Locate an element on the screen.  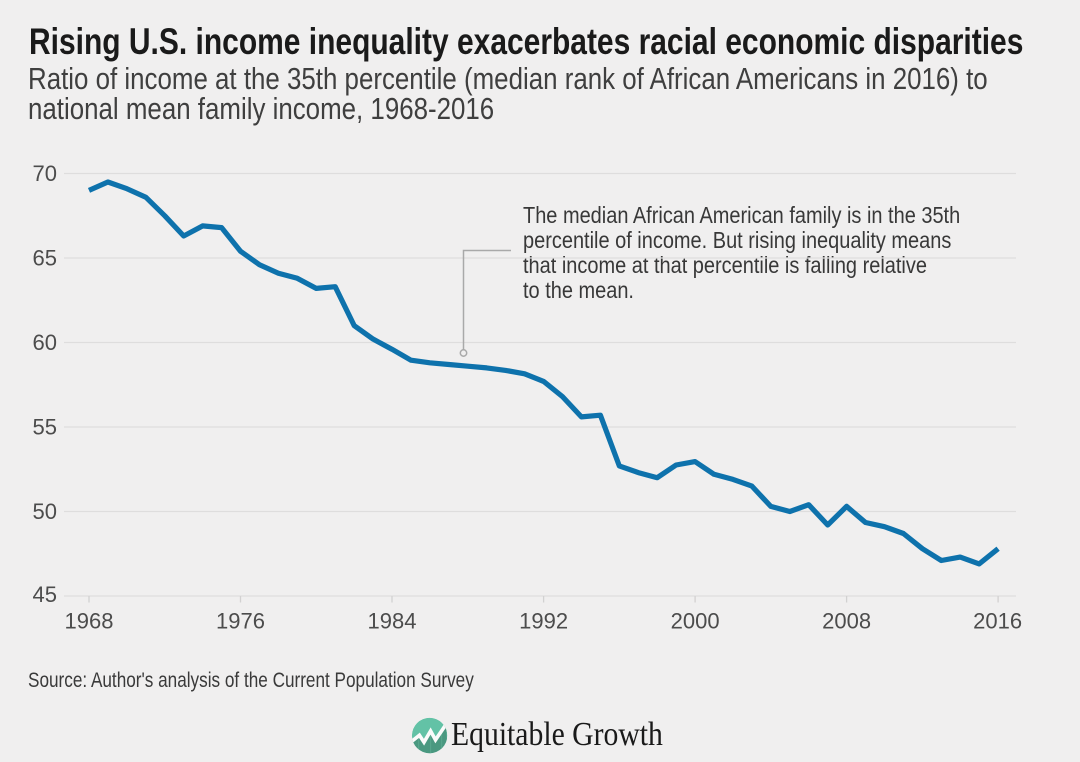
svg-text: 2016 is located at coordinates (997, 621).